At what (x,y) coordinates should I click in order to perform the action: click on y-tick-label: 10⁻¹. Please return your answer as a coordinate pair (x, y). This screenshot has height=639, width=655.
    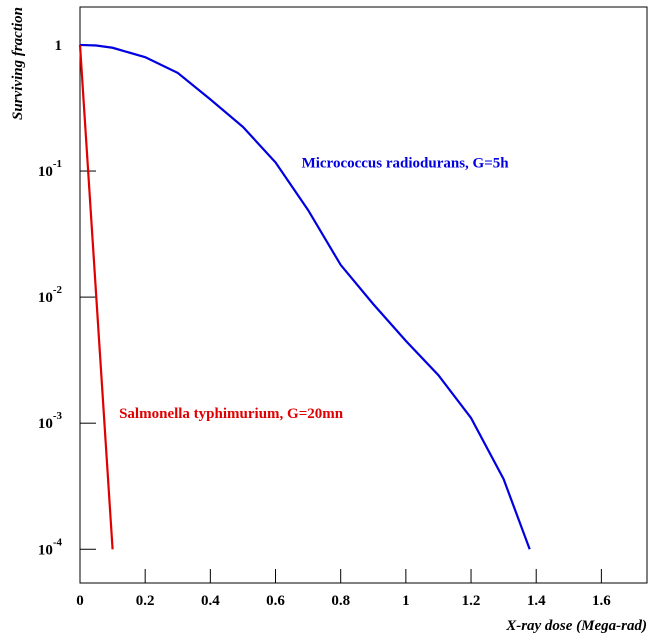
    Looking at the image, I should click on (50, 169).